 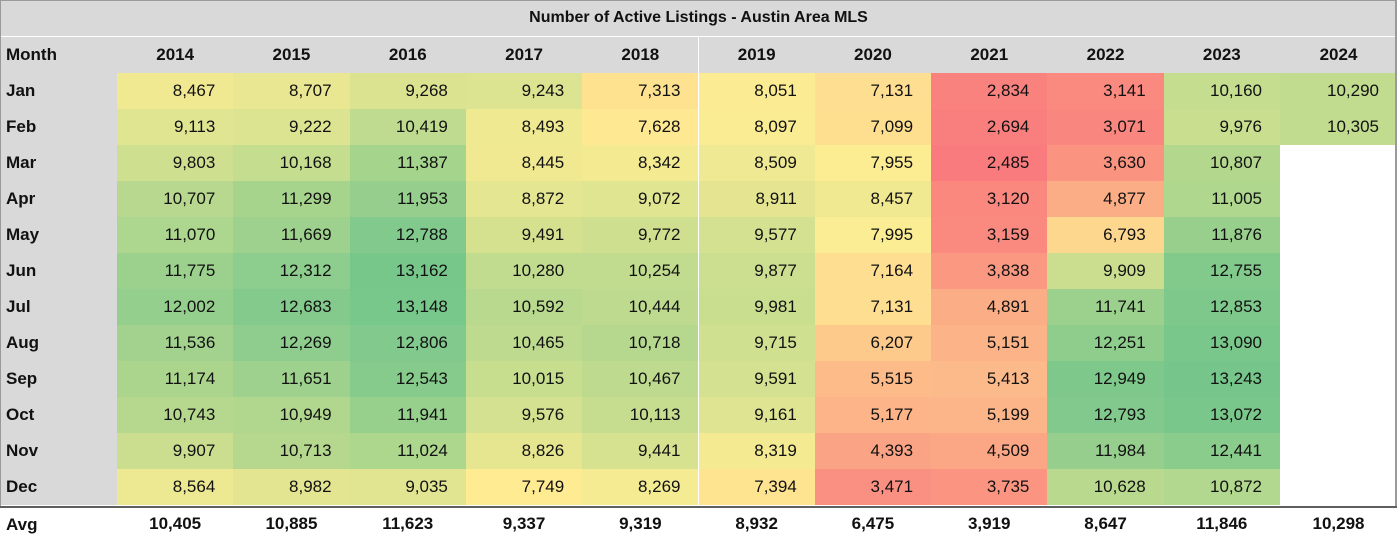 I want to click on value-cell: 12,806, so click(x=407, y=343).